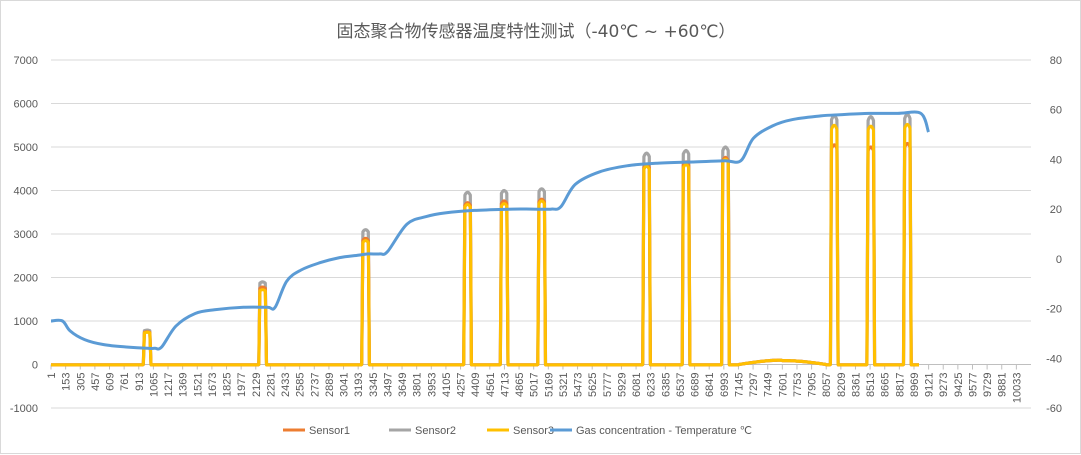 This screenshot has height=455, width=1081. I want to click on x-tick-label: 9881, so click(1003, 385).